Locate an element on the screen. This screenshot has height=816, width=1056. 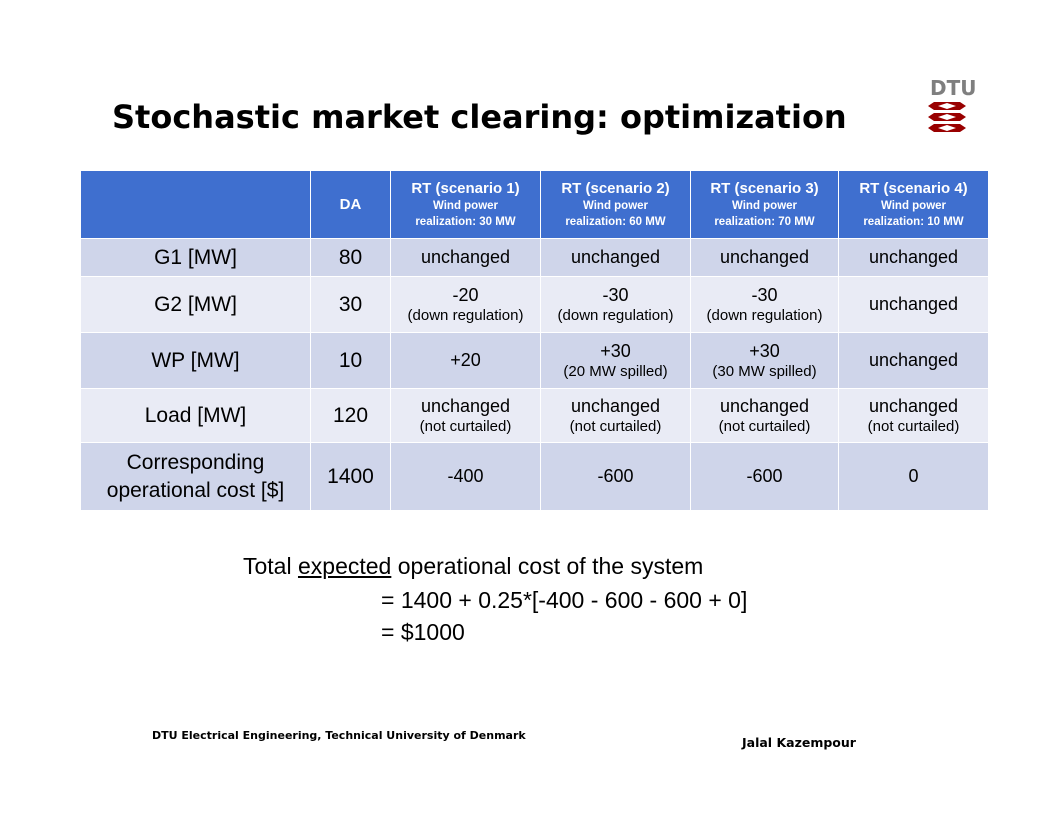
header-da-label: DA is located at coordinates (350, 204).